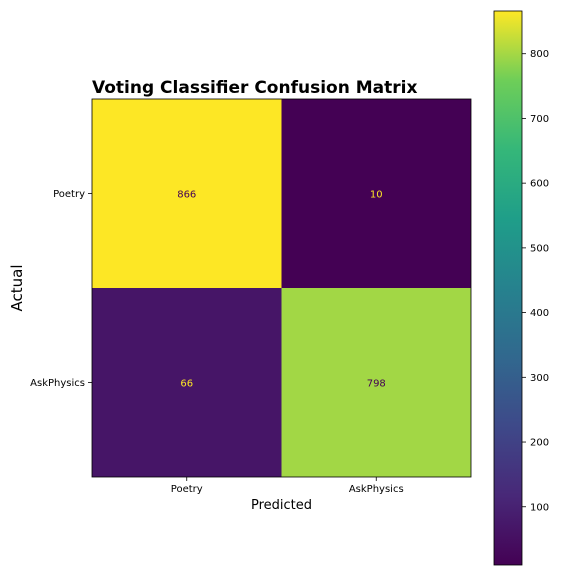 This screenshot has height=580, width=576. I want to click on heatmap-cell-labels: 866 10 66 798, so click(281, 290).